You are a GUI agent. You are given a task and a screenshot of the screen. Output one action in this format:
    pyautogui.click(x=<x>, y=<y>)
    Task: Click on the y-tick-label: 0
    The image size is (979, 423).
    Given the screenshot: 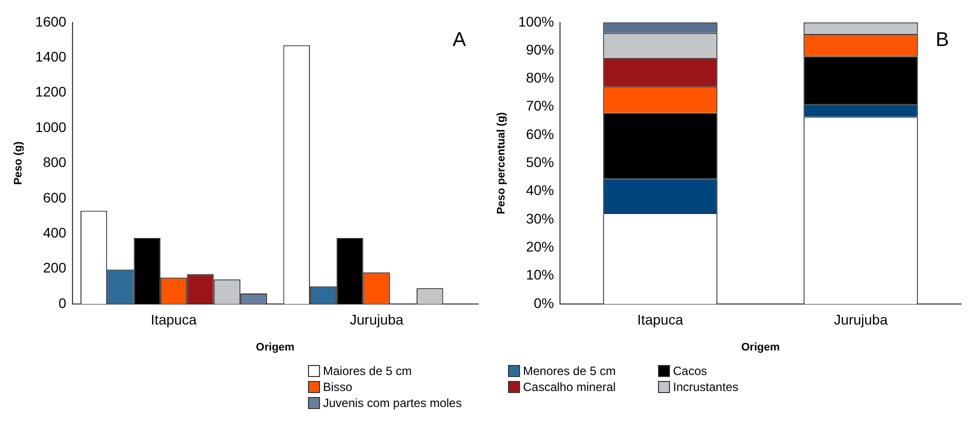 What is the action you would take?
    pyautogui.click(x=62, y=302)
    